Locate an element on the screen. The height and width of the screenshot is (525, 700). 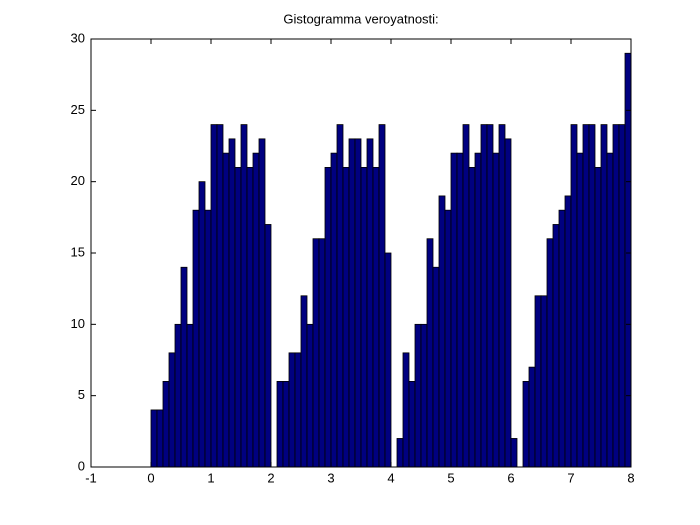
y-tick-label: 25 is located at coordinates (78, 109).